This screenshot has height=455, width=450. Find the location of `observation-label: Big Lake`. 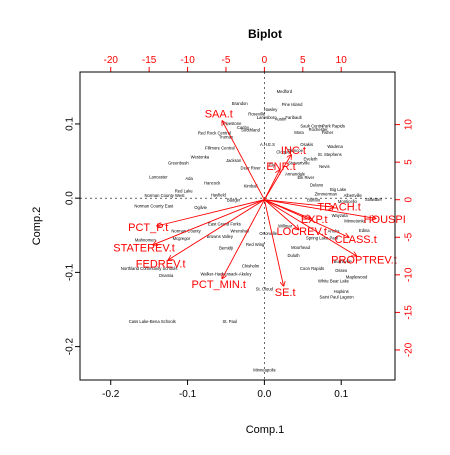

observation-label: Big Lake is located at coordinates (338, 189).